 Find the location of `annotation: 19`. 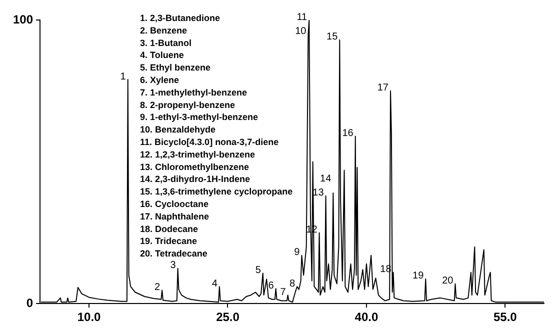

annotation: 19 is located at coordinates (418, 276).